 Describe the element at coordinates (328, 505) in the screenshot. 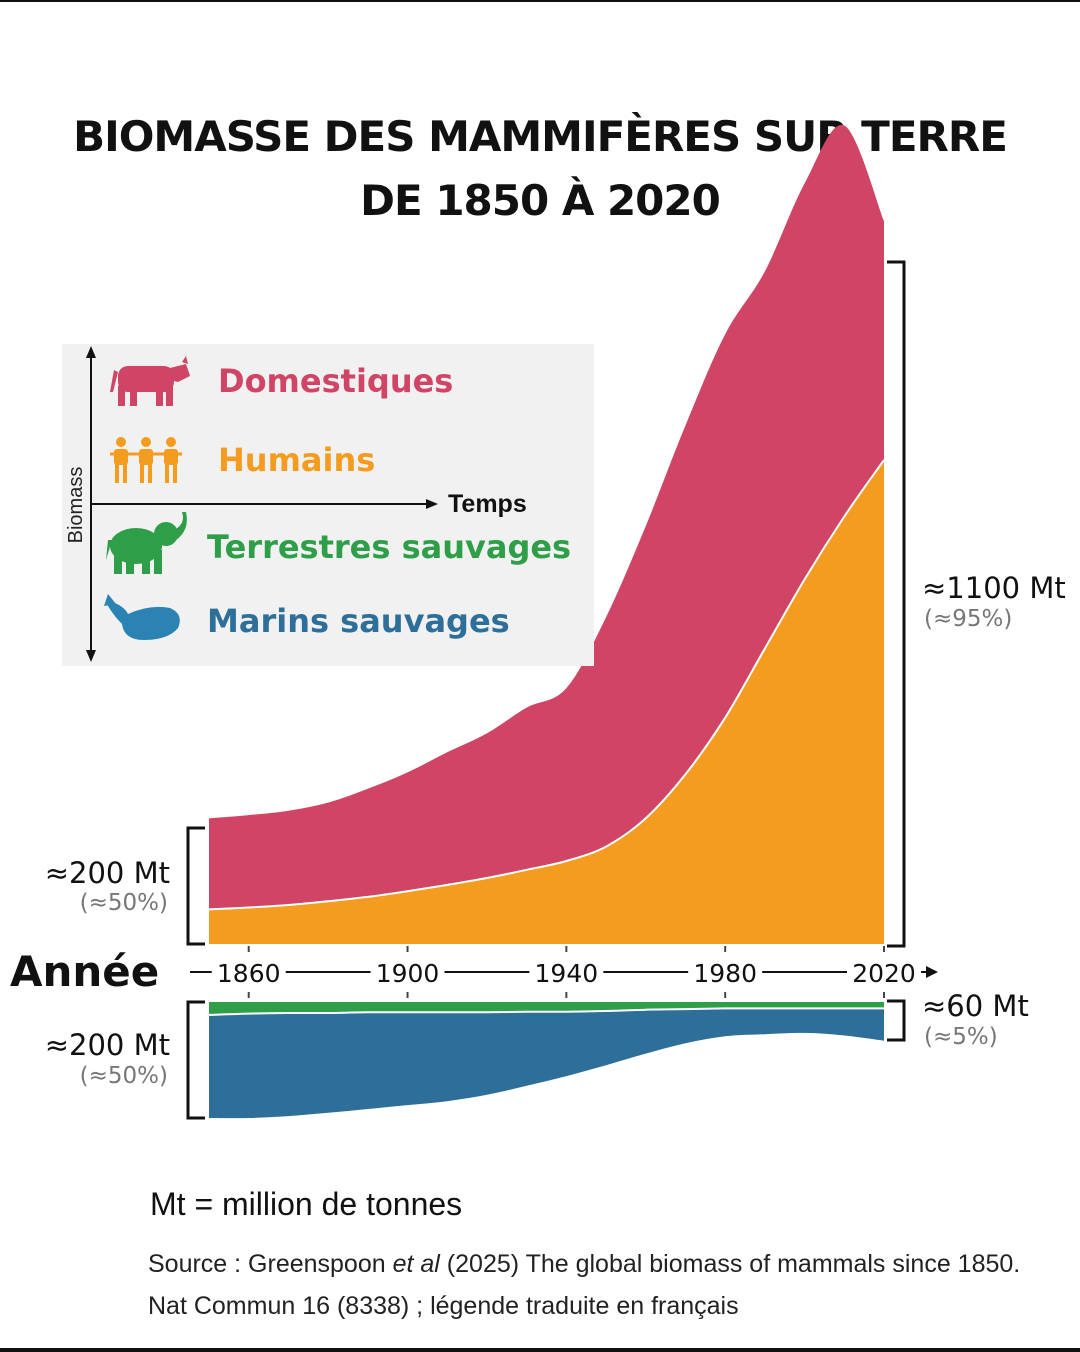

I see `legend-box: Biomass Temps Domestiques` at that location.